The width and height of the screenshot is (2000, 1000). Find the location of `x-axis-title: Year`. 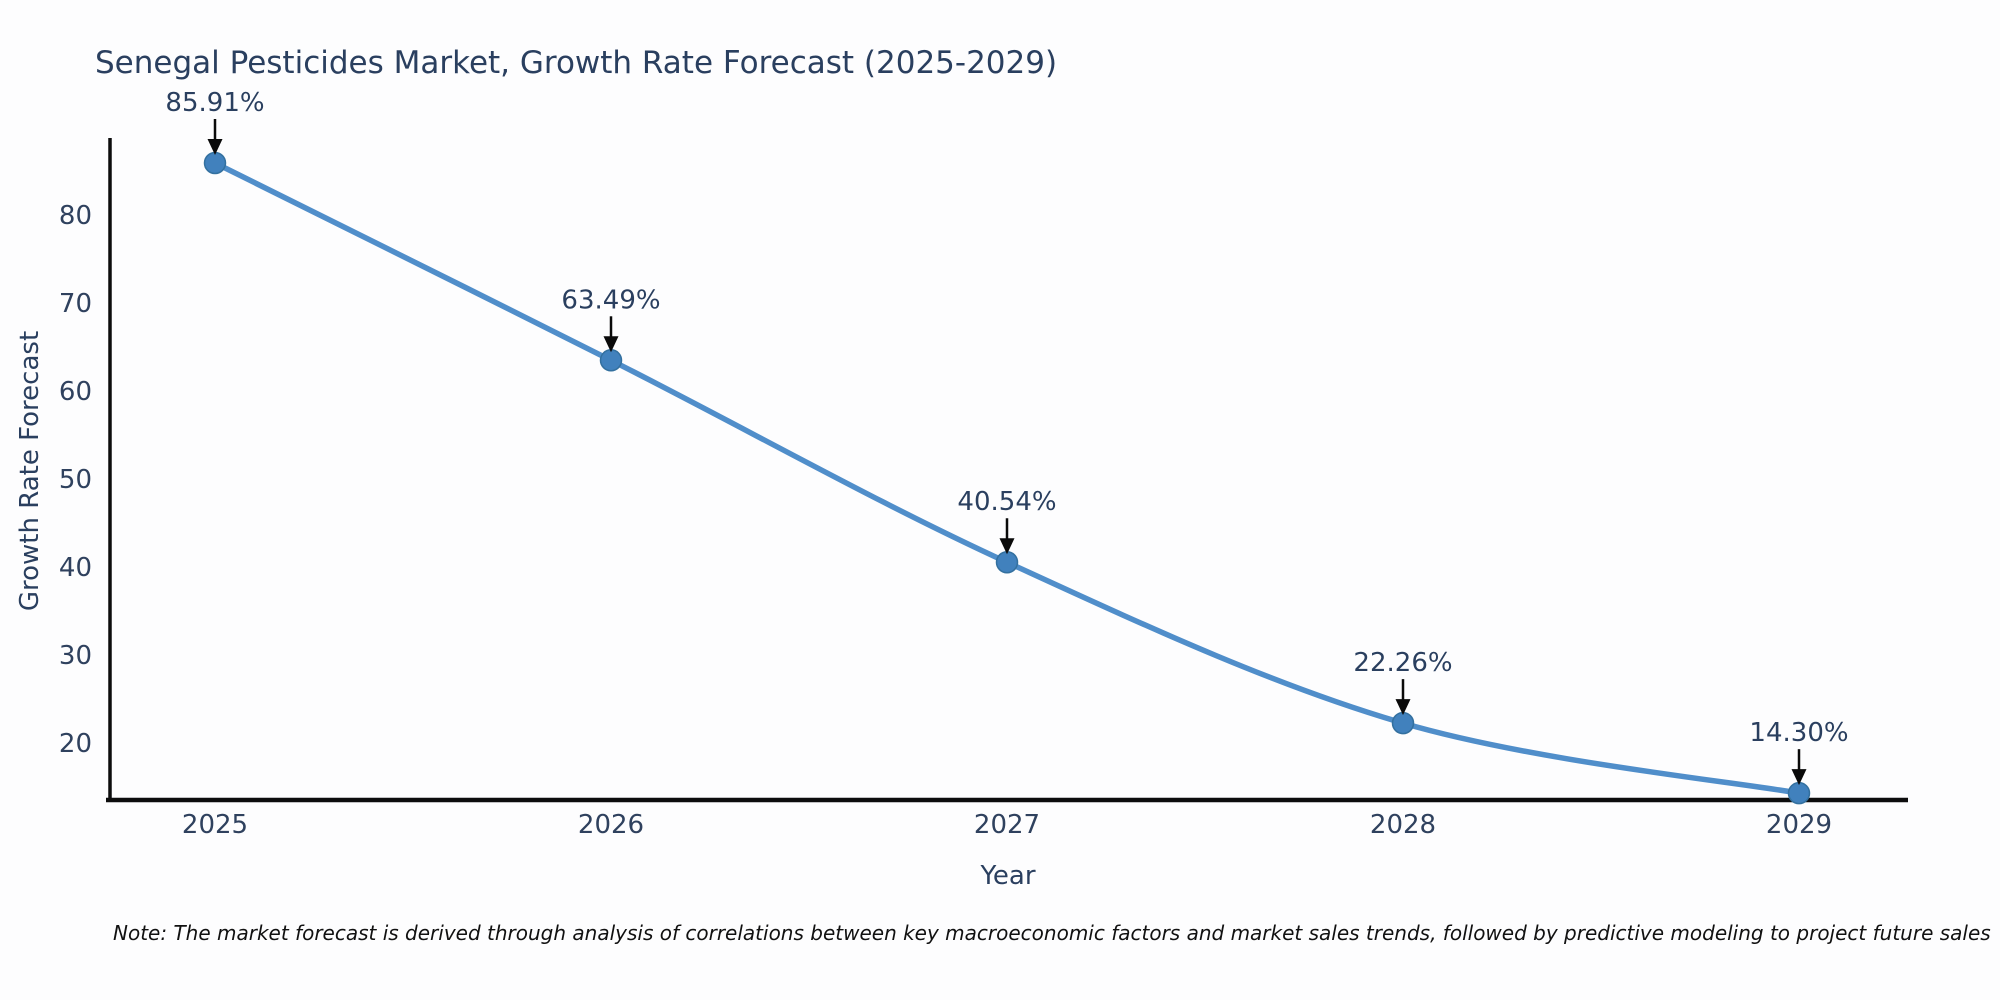

x-axis-title: Year is located at coordinates (1007, 876).